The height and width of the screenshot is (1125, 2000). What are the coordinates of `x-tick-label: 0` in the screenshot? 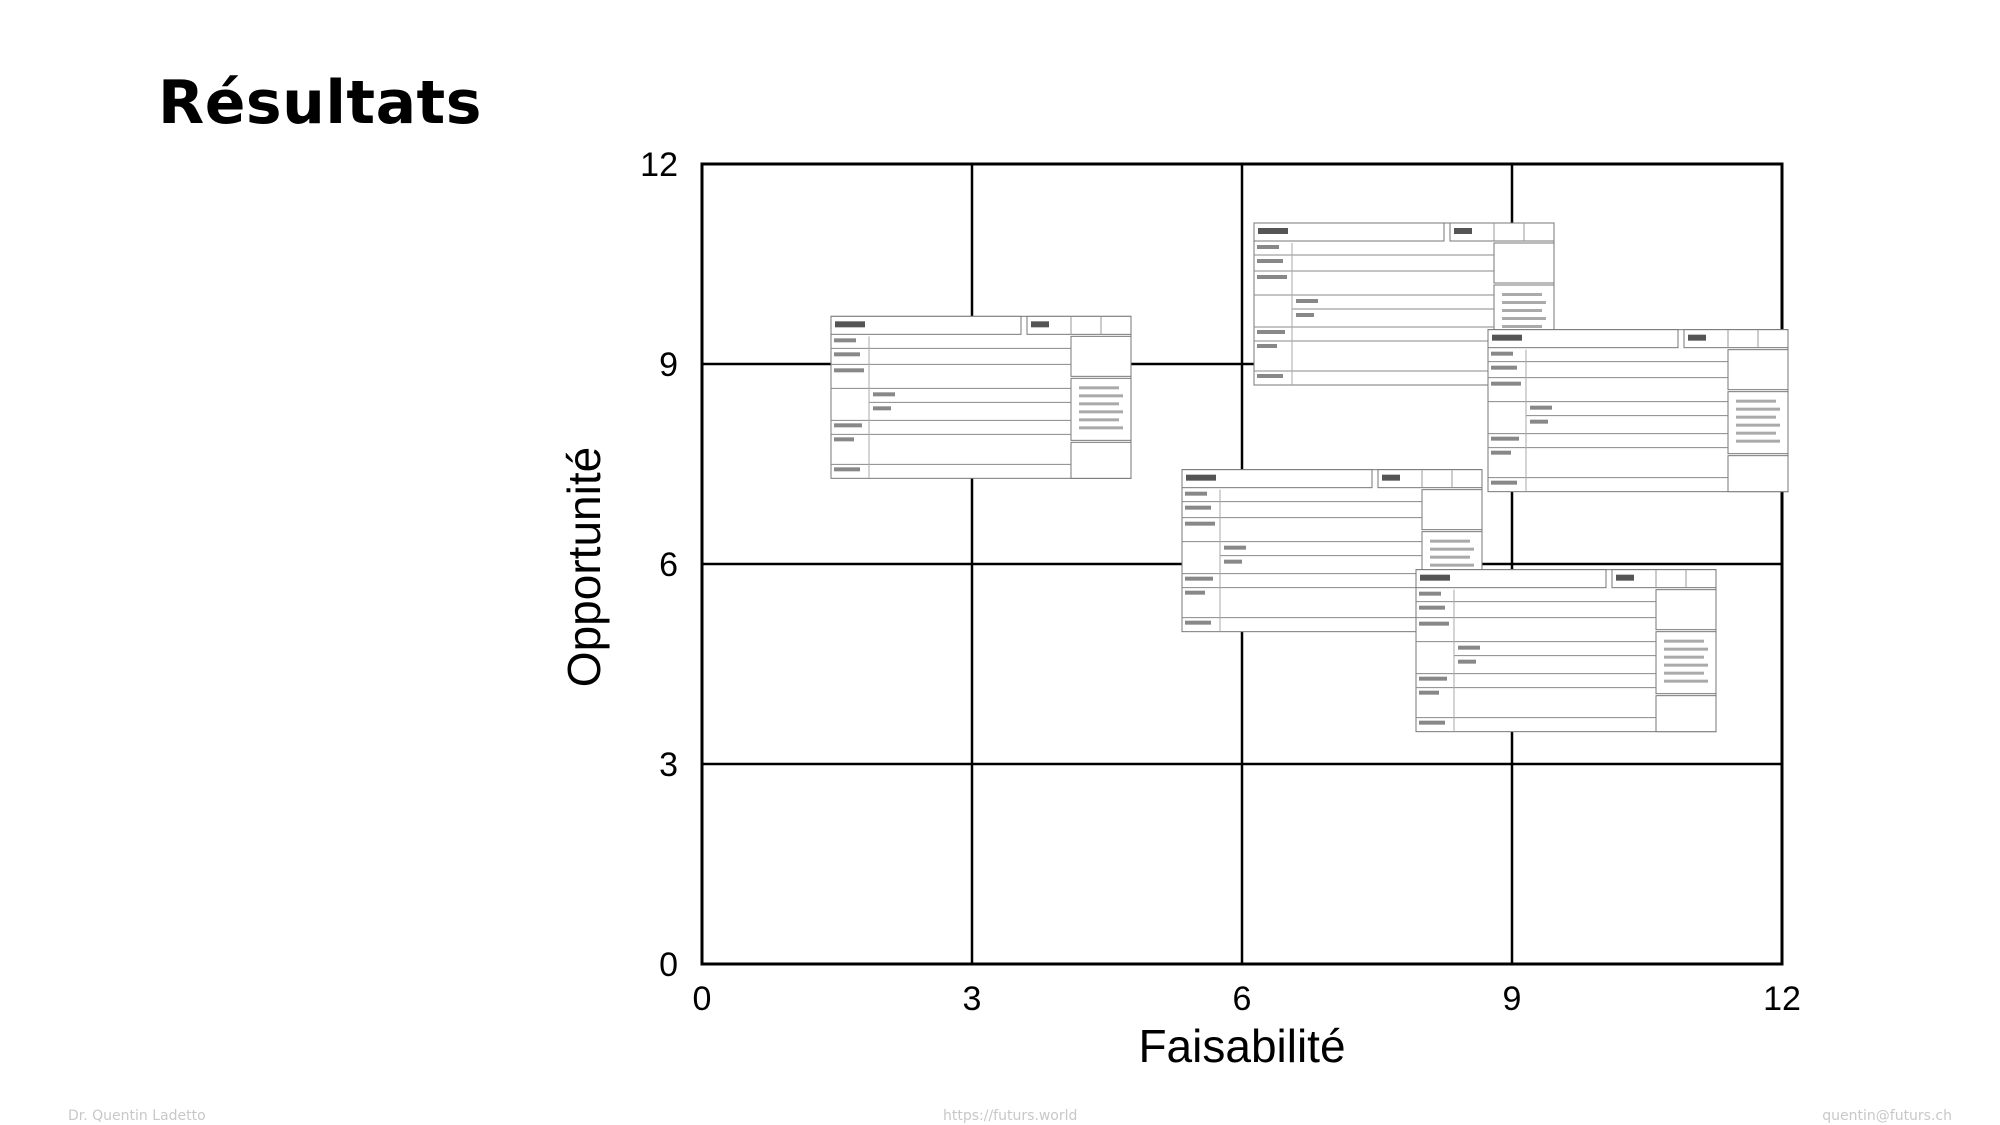 It's located at (702, 999).